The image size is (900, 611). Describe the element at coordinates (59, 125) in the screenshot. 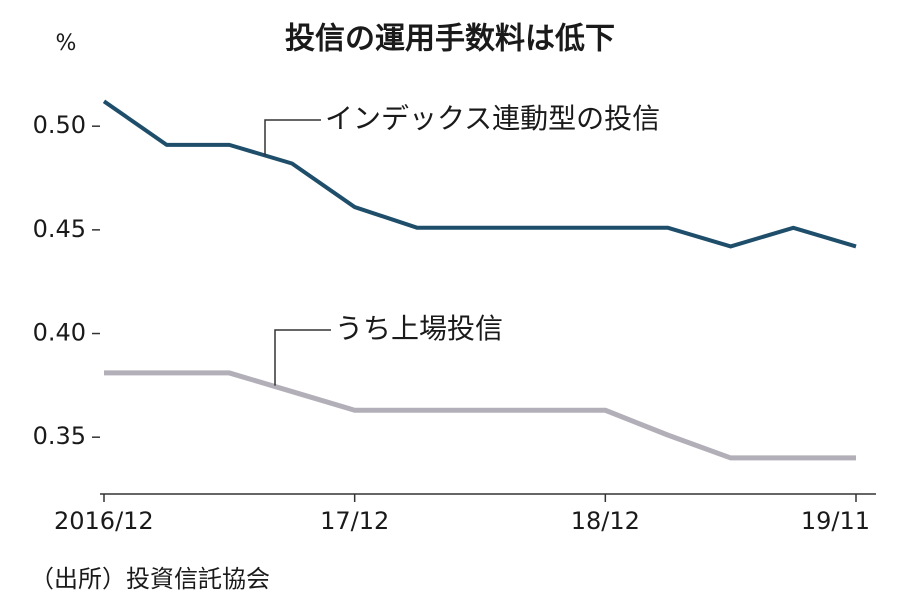

I see `y-tick-label: 0.50` at that location.